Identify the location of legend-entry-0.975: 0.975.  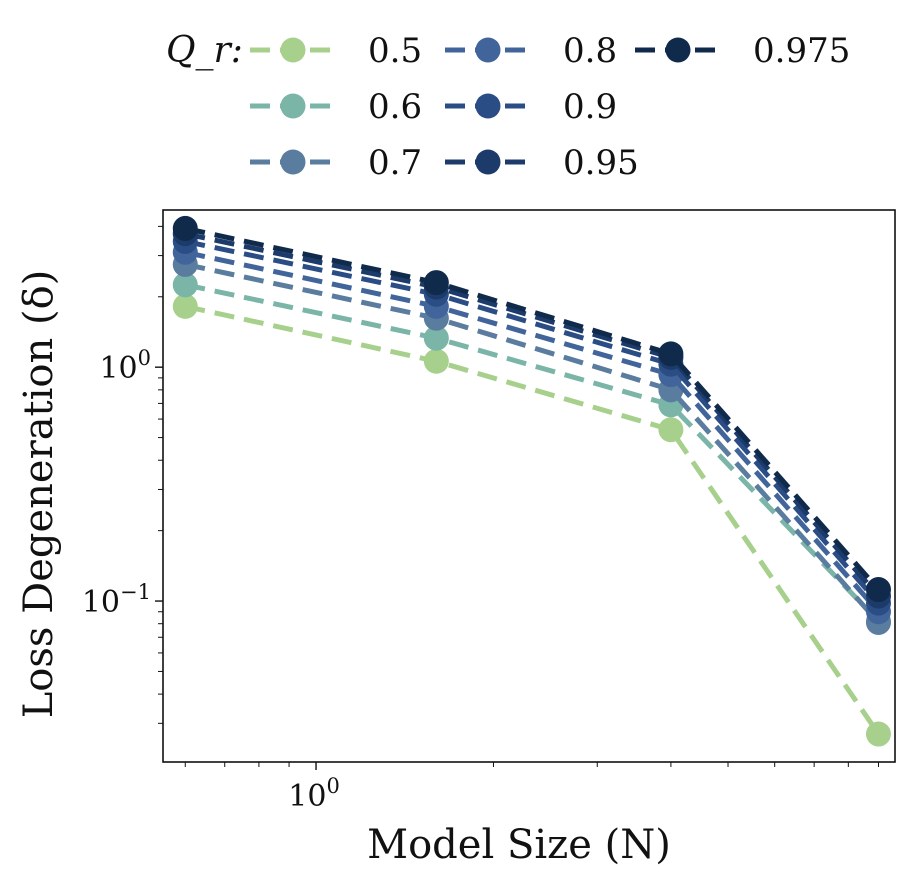
(742, 51).